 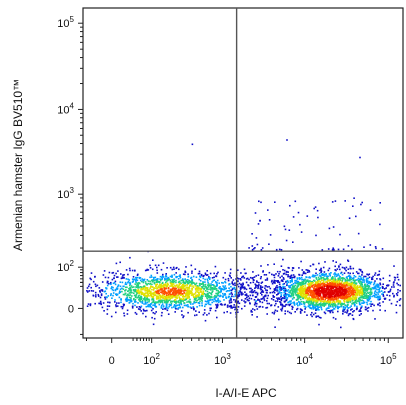 I want to click on x-tick-label: 105, so click(x=388, y=359).